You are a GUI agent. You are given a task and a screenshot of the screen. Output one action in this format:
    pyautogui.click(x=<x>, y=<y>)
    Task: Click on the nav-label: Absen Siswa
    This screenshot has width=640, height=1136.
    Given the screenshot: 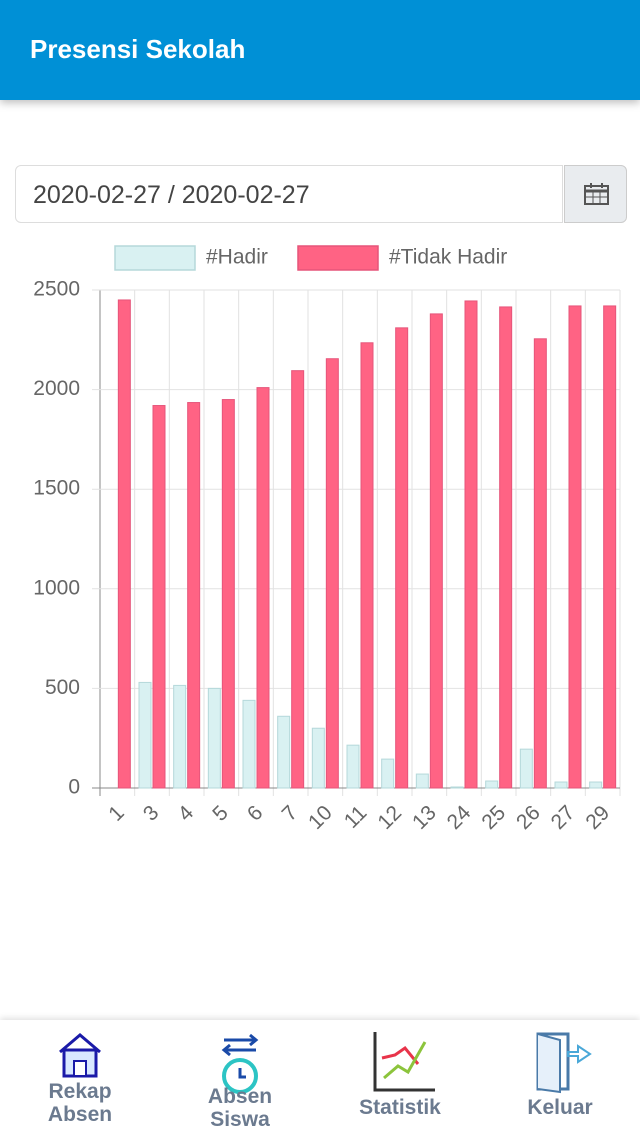 What is the action you would take?
    pyautogui.click(x=240, y=1108)
    